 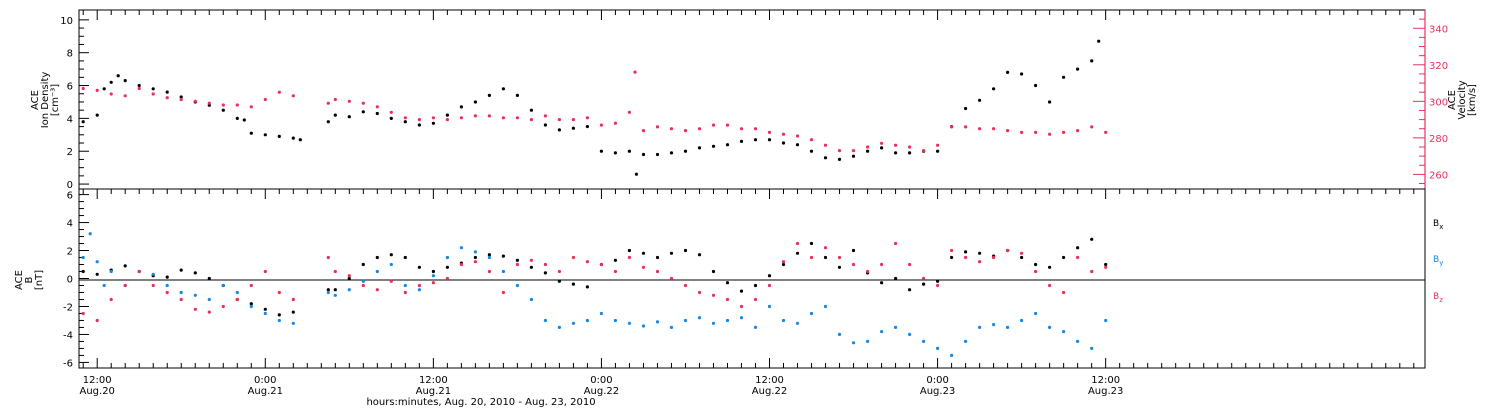 What do you see at coordinates (1438, 175) in the screenshot?
I see `velocity-tick-label: 260` at bounding box center [1438, 175].